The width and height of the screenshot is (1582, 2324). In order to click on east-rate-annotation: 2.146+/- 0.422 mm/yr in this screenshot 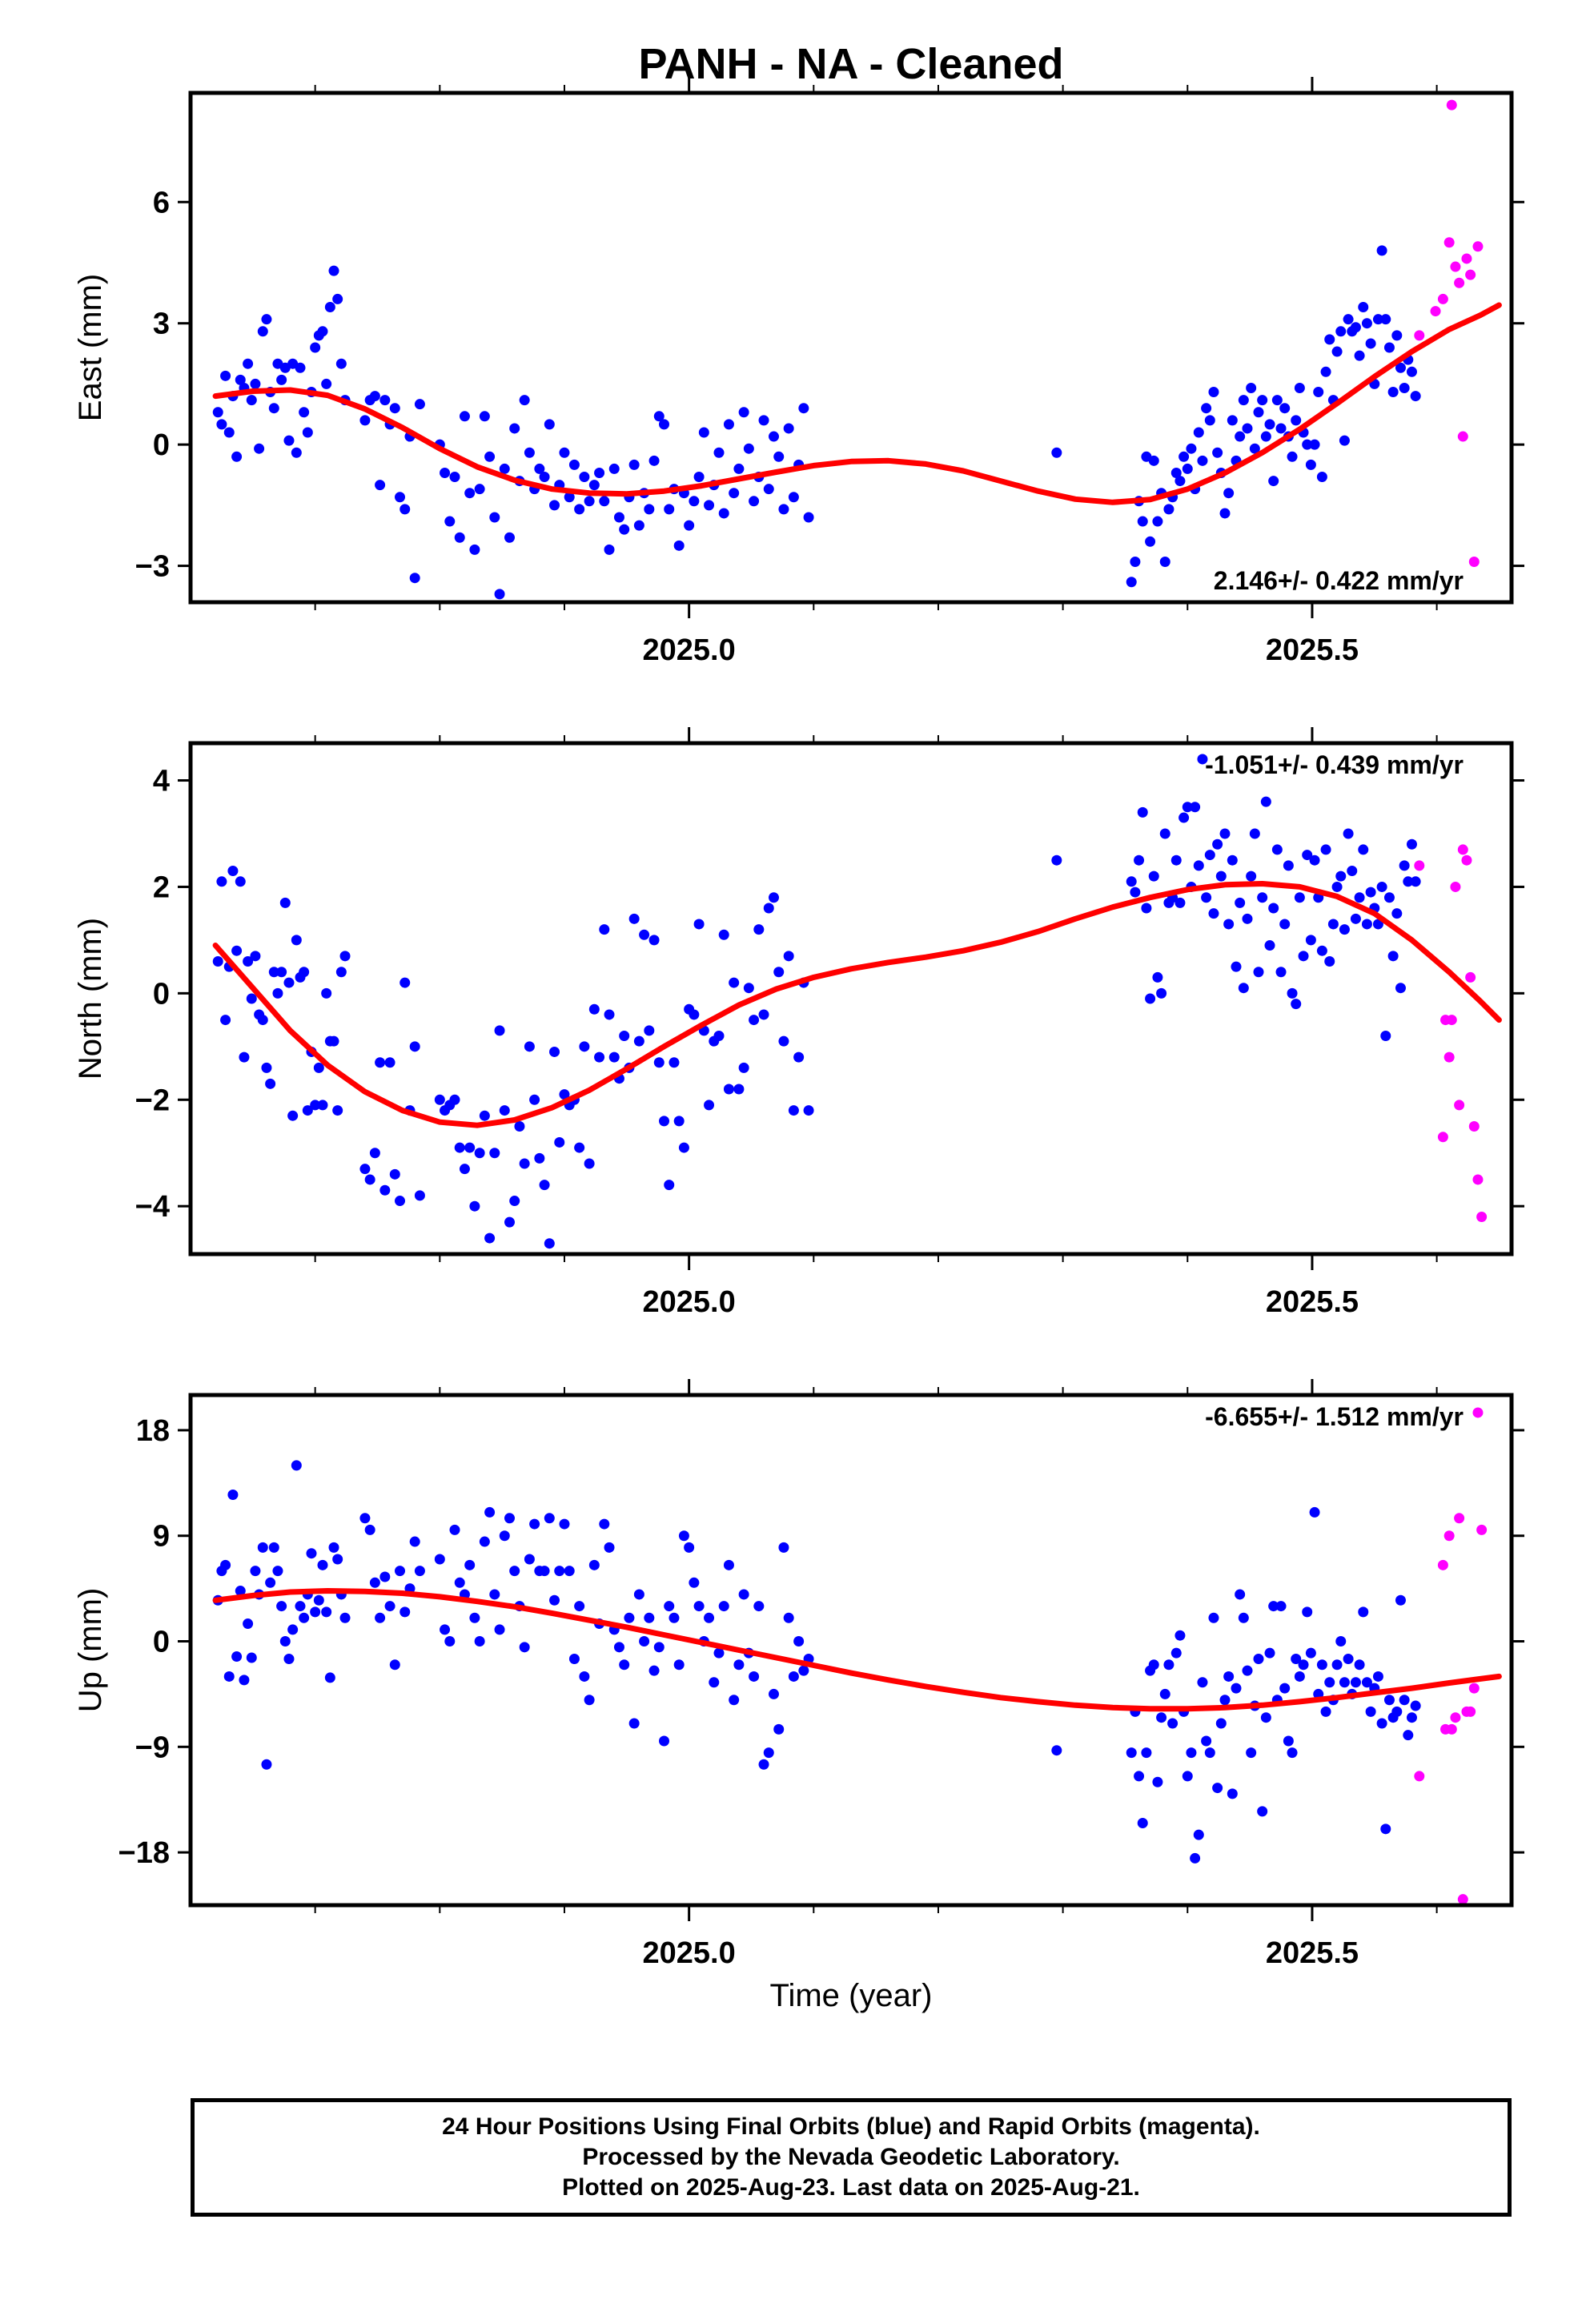, I will do `click(1339, 580)`.